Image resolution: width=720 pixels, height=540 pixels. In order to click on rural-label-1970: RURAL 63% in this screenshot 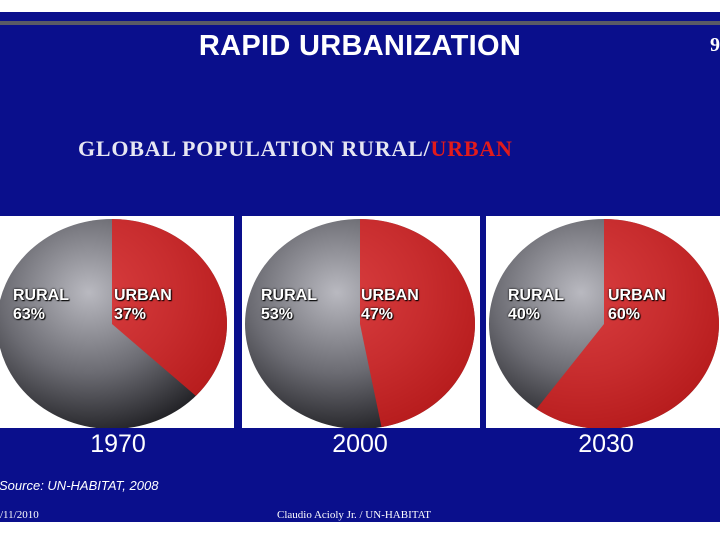, I will do `click(41, 305)`.